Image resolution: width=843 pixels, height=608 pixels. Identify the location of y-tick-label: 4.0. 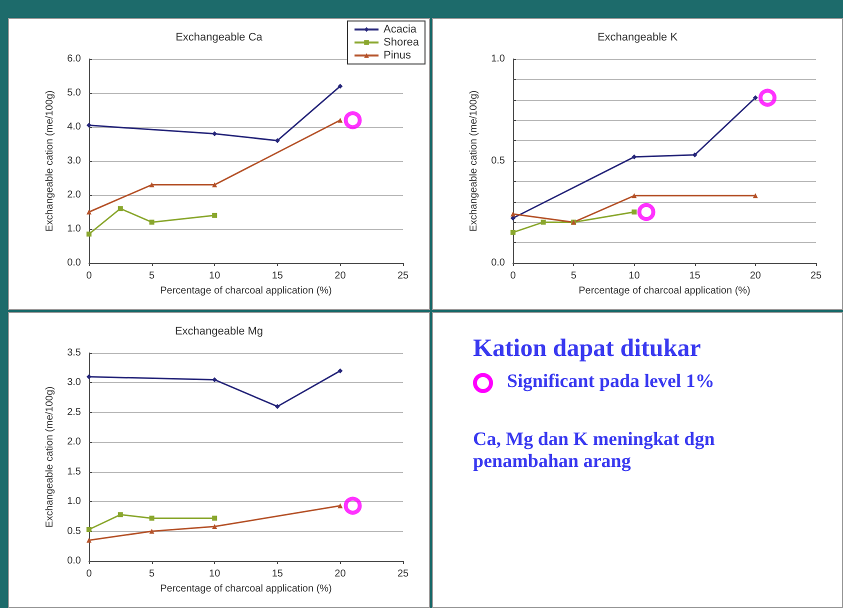
(74, 127).